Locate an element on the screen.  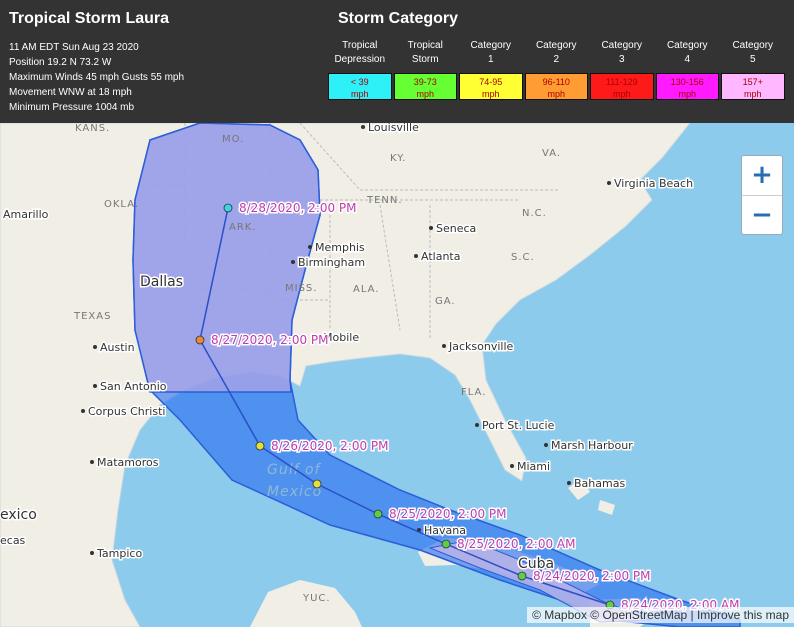
region-label: MO. is located at coordinates (233, 139).